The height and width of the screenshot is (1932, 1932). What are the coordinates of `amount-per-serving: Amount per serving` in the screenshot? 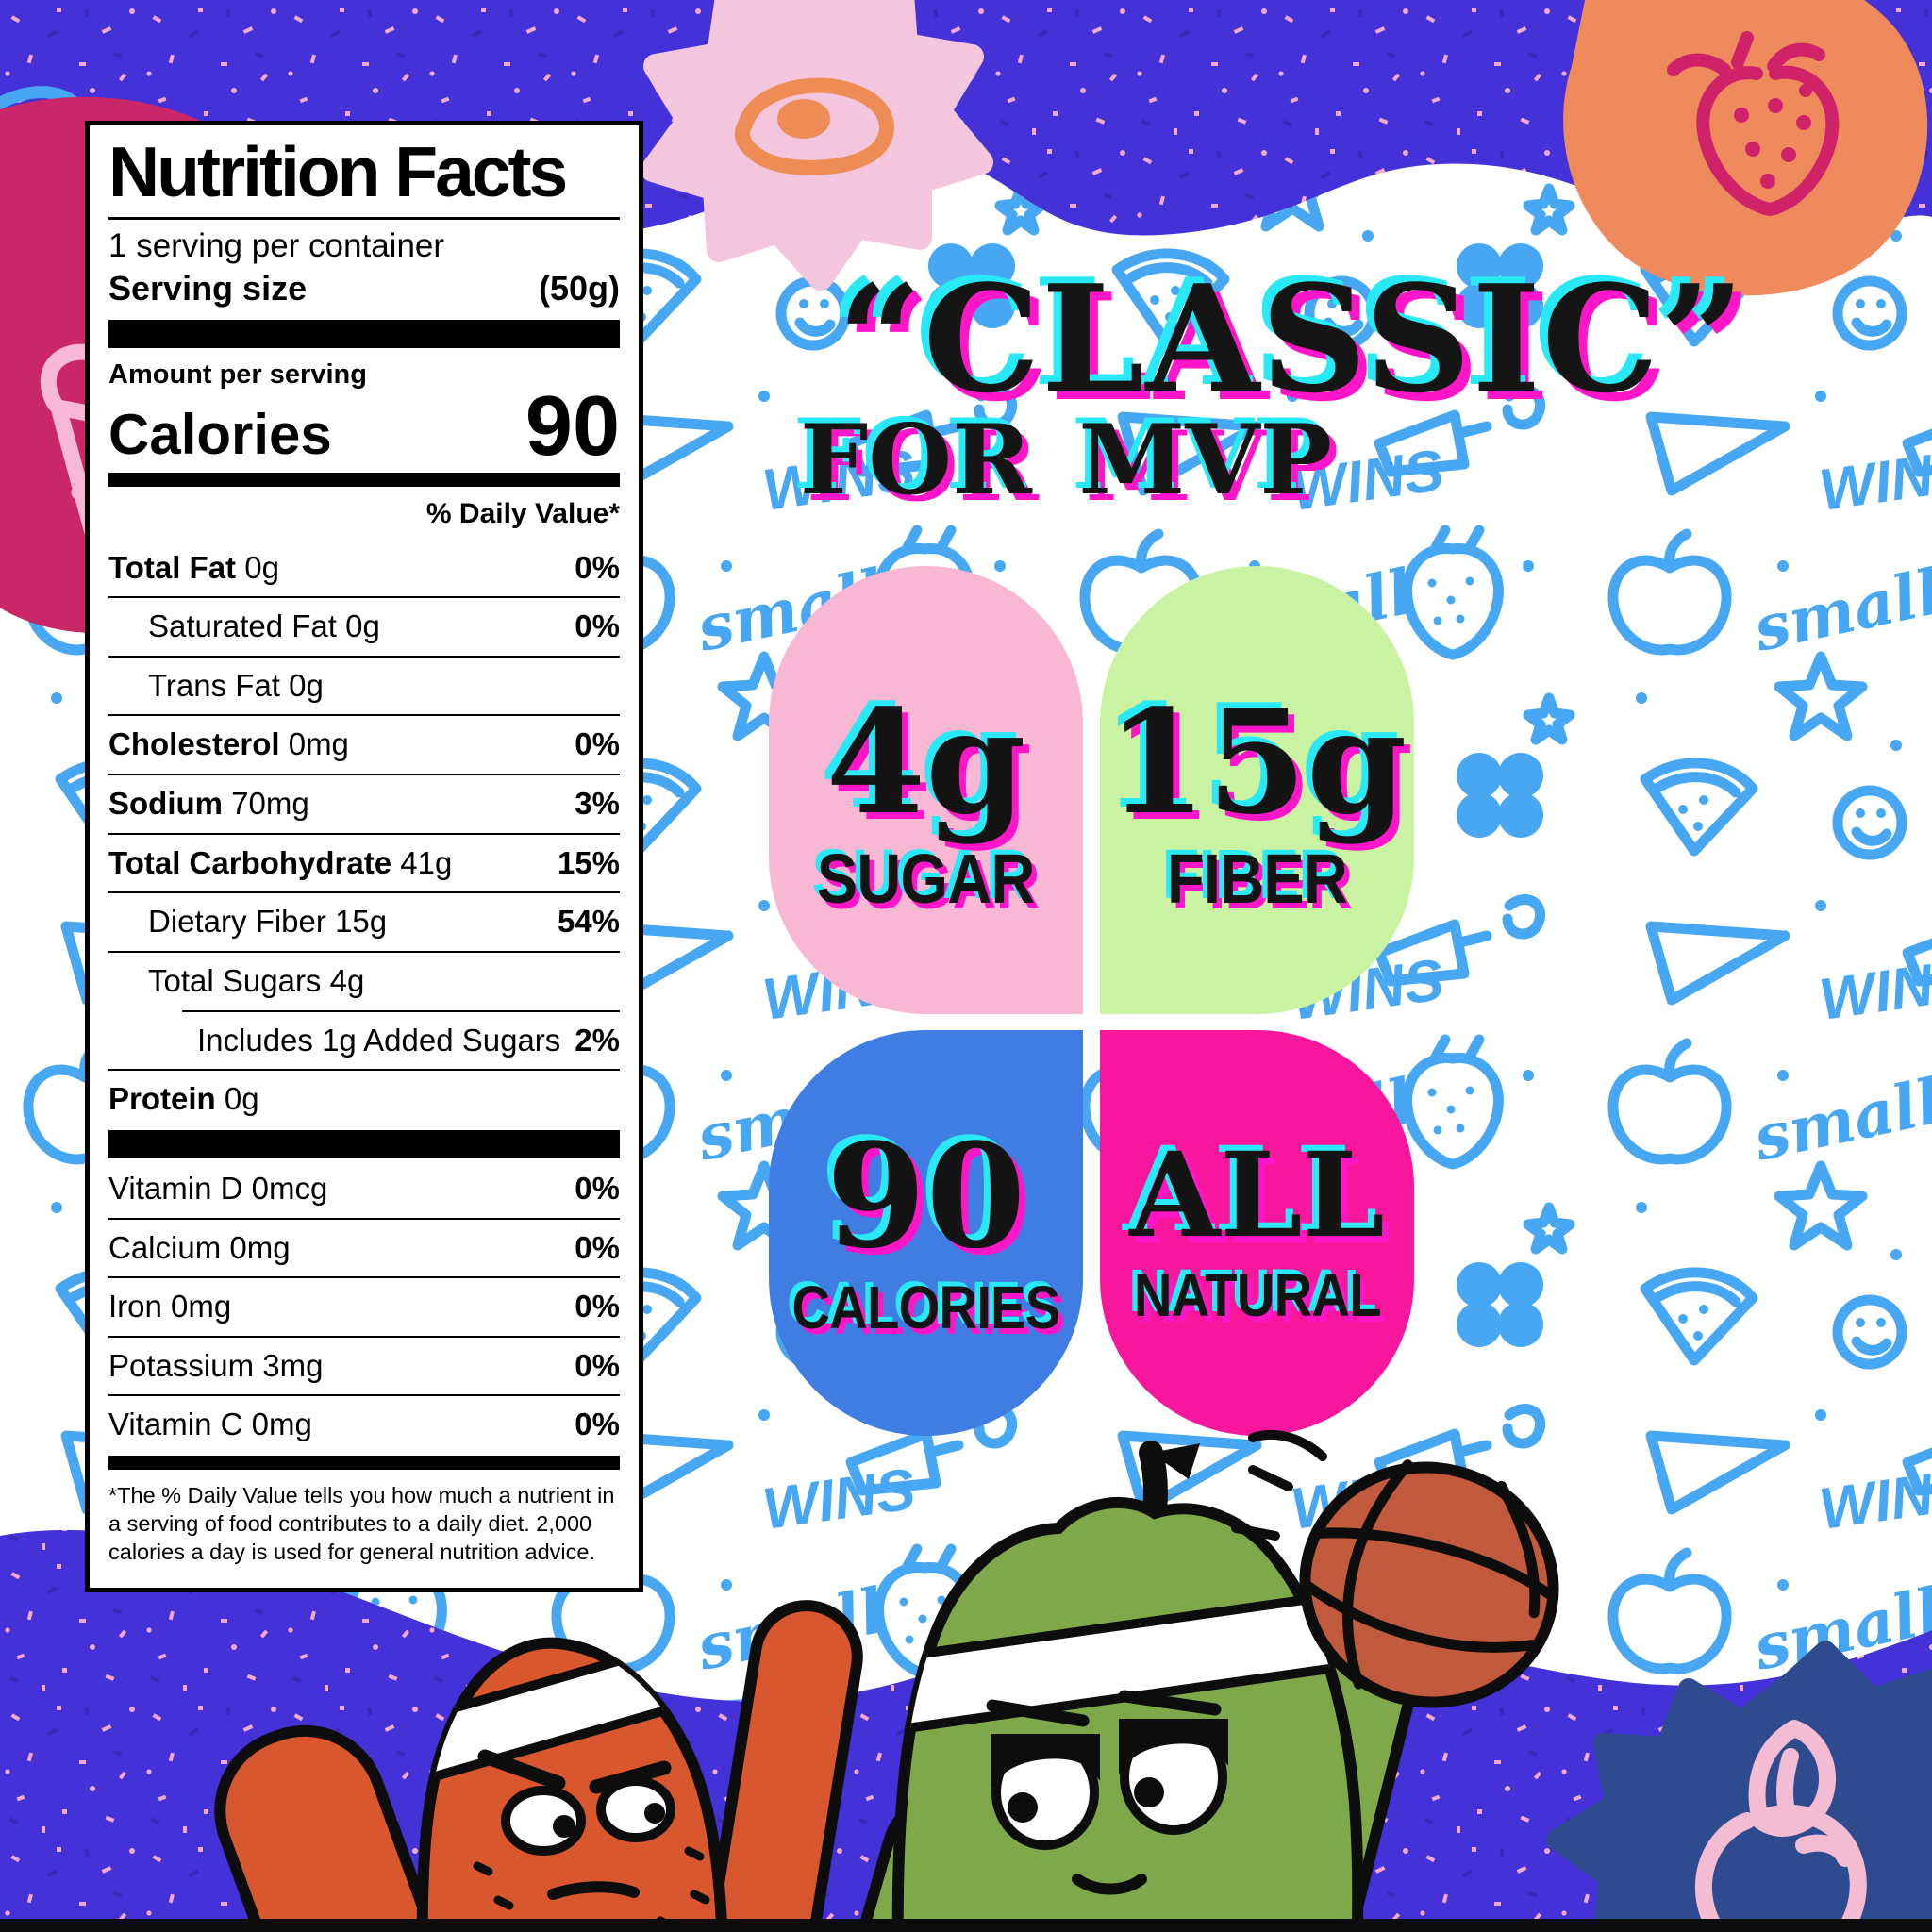 It's located at (238, 374).